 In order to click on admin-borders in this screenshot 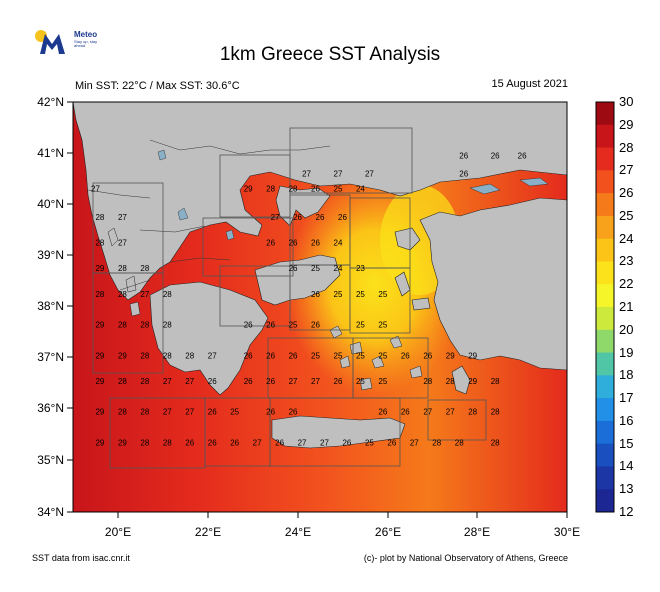, I will do `click(209, 215)`.